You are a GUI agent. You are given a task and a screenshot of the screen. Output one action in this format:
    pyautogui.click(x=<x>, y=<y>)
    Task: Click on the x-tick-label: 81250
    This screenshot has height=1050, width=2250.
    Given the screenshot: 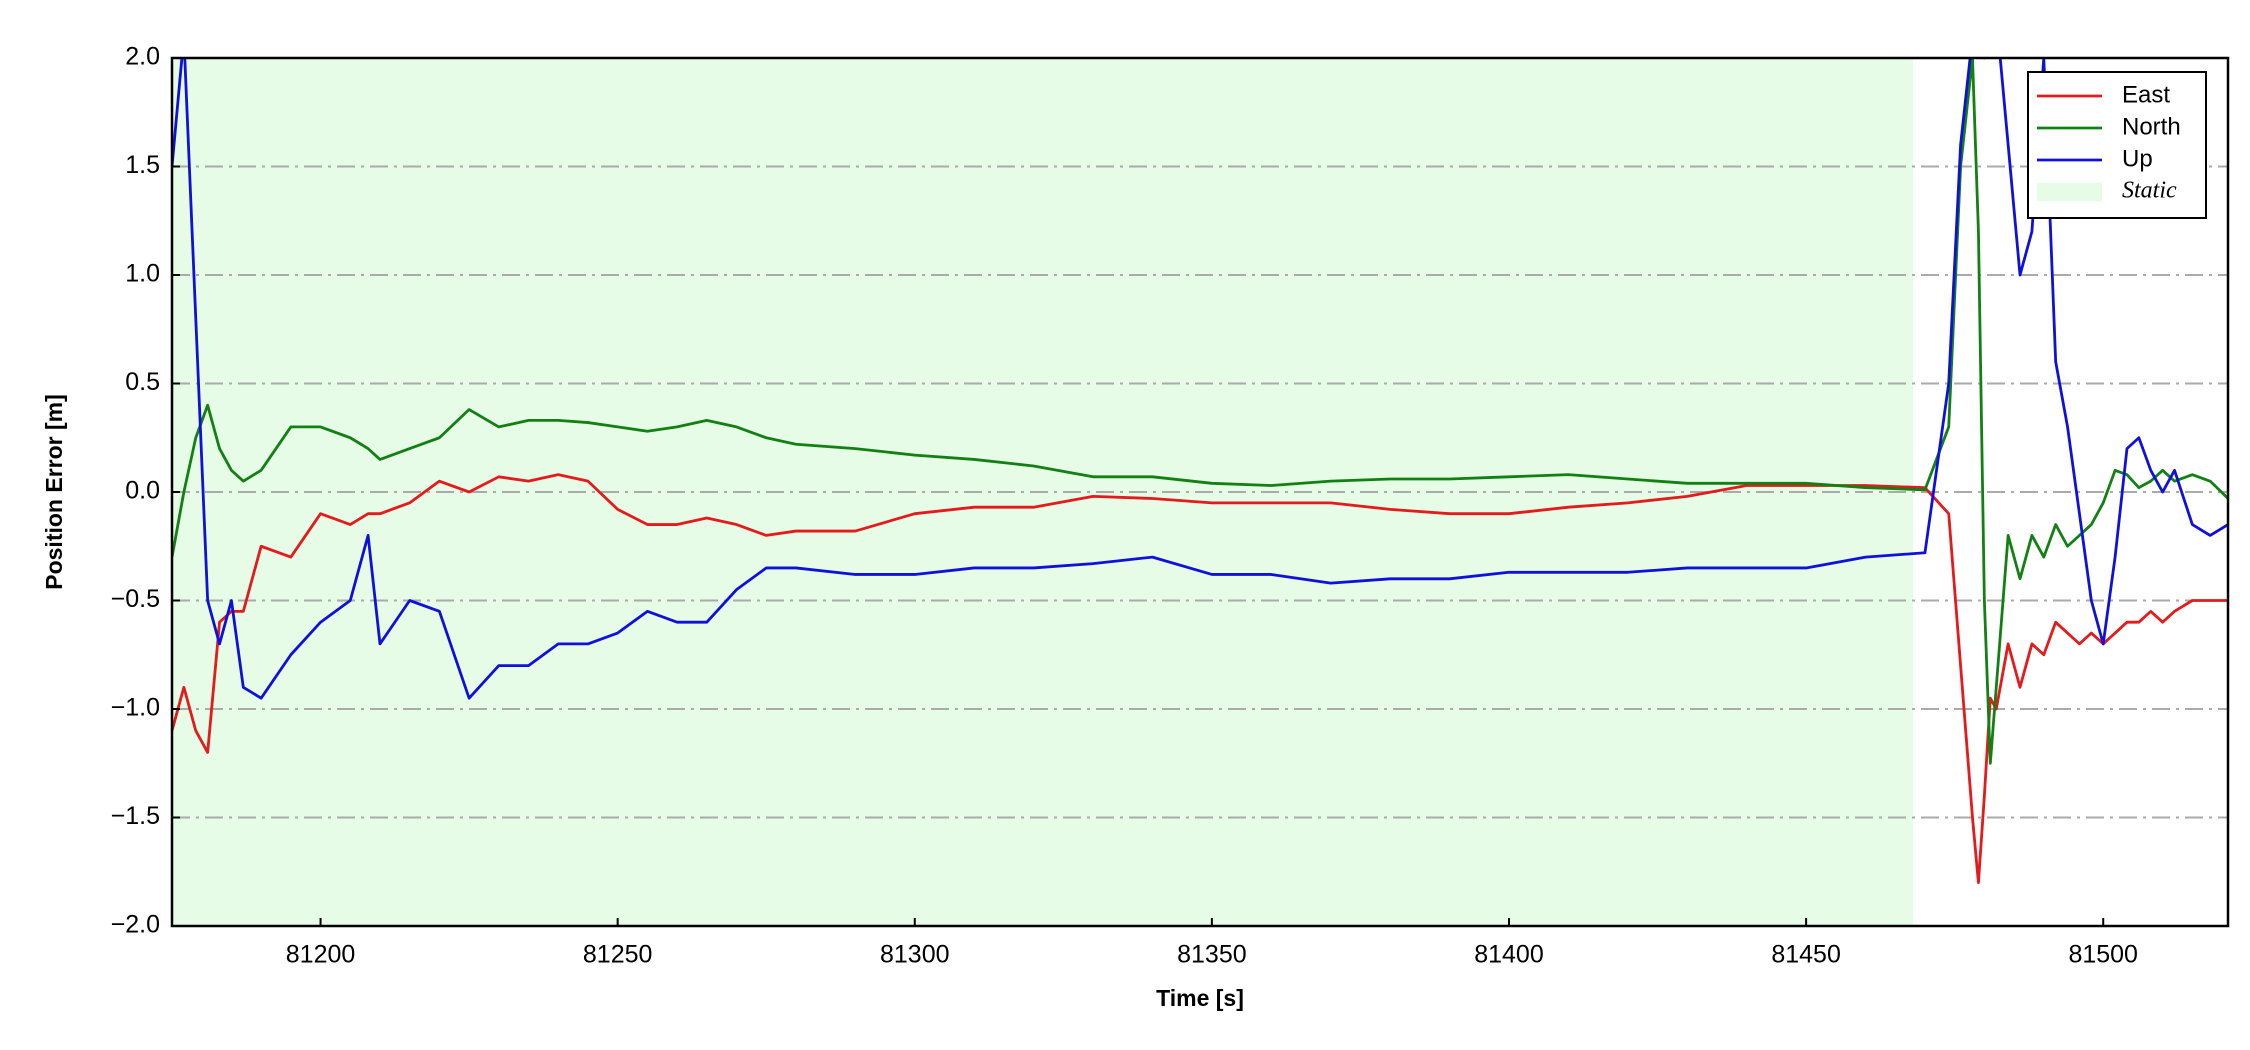 What is the action you would take?
    pyautogui.click(x=618, y=955)
    